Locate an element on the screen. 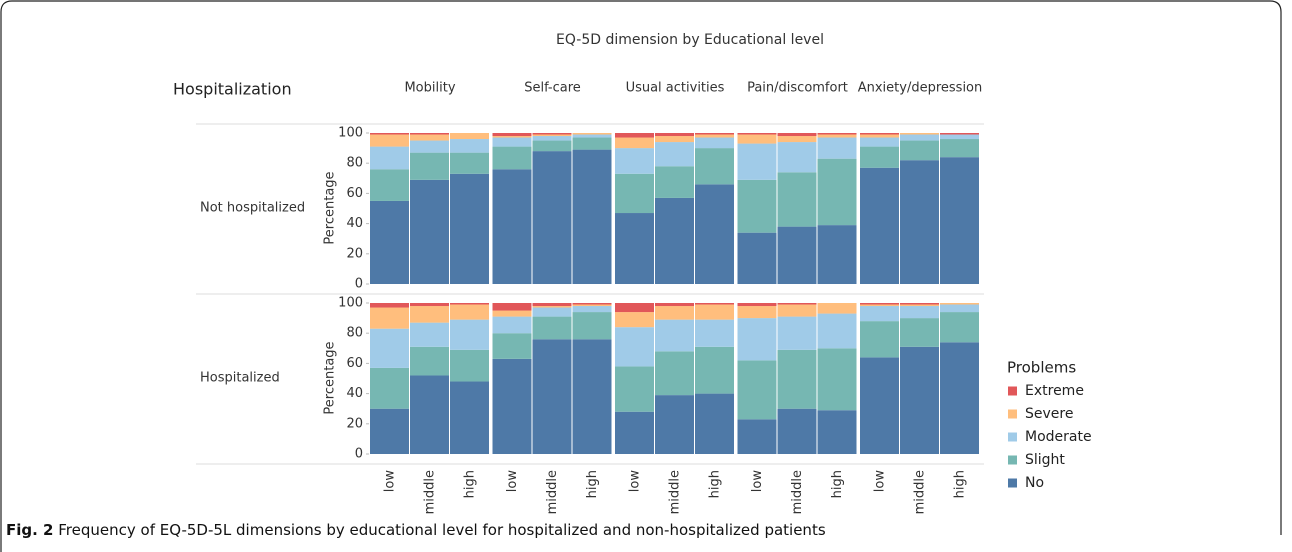 This screenshot has width=1292, height=552. column-header: Mobility is located at coordinates (429, 88).